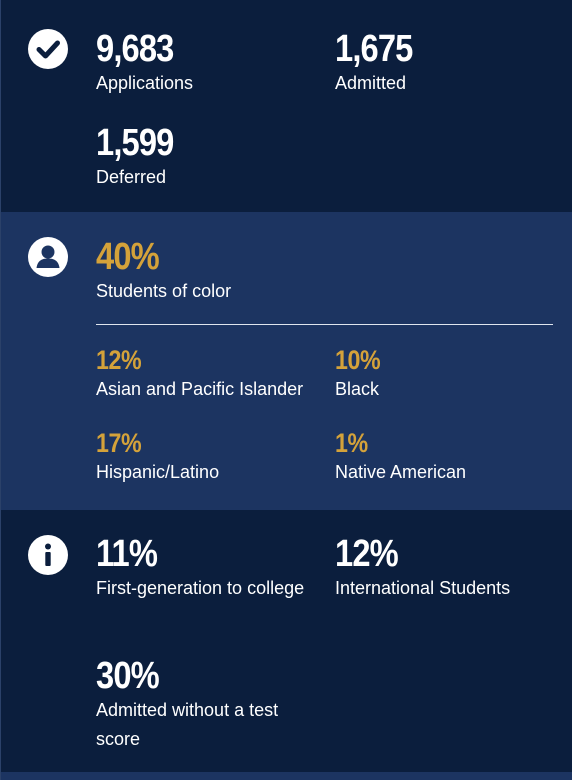 The height and width of the screenshot is (780, 572). Describe the element at coordinates (357, 389) in the screenshot. I see `black-label: Black` at that location.